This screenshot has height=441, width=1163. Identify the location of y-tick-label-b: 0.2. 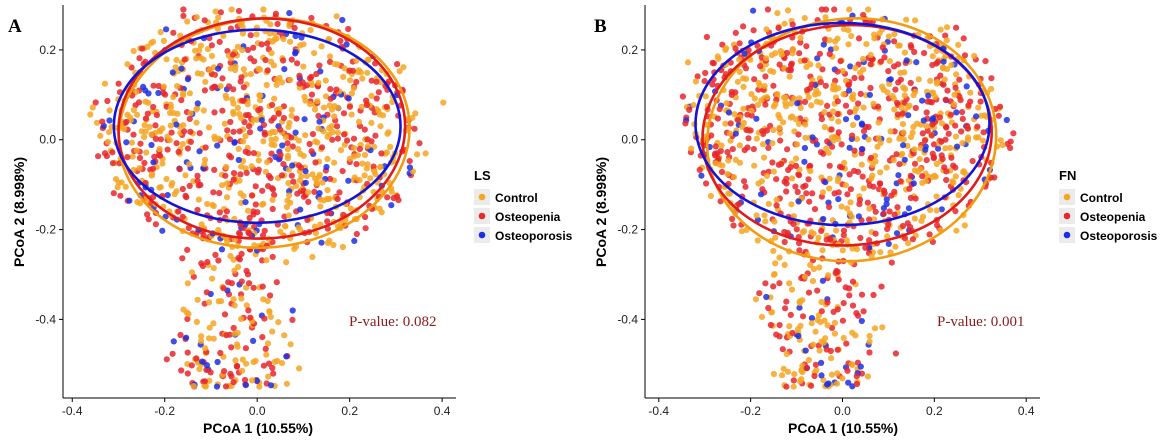
(629, 50).